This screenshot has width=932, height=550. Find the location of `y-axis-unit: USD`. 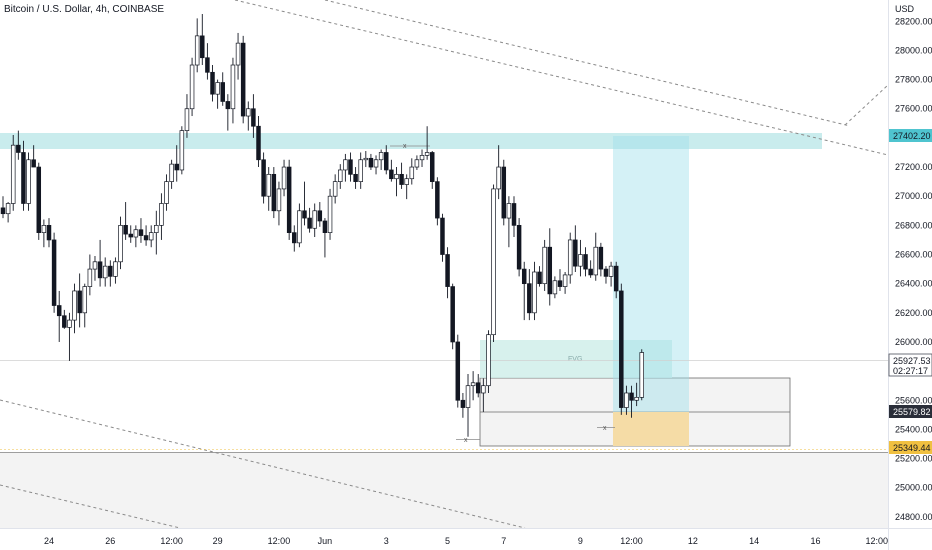

y-axis-unit: USD is located at coordinates (905, 9).